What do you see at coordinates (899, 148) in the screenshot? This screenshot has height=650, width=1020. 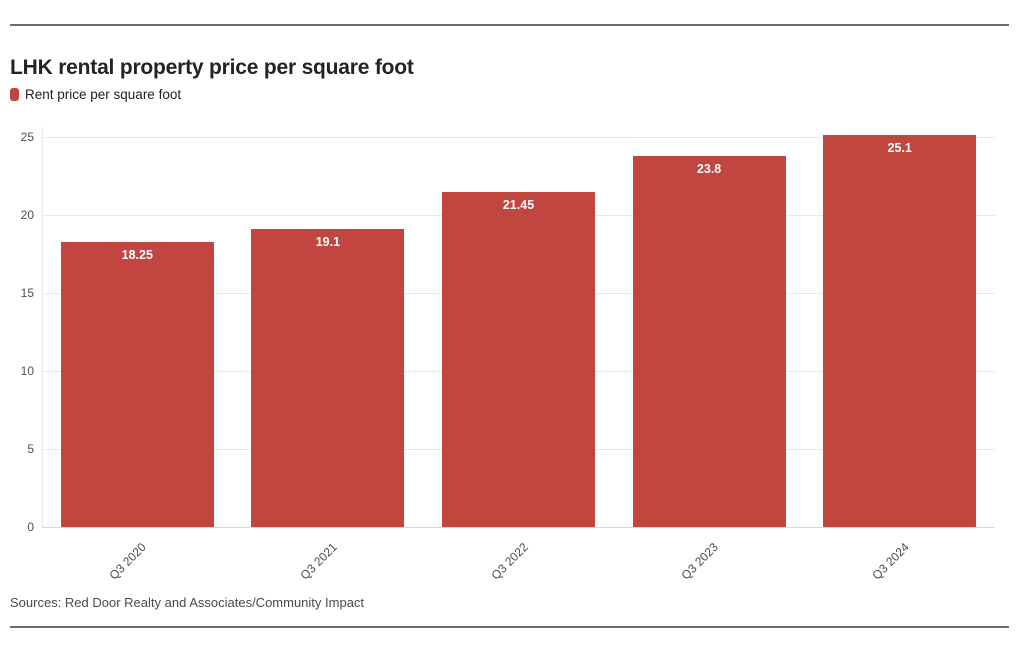 I see `bar-value-label: 25.1` at bounding box center [899, 148].